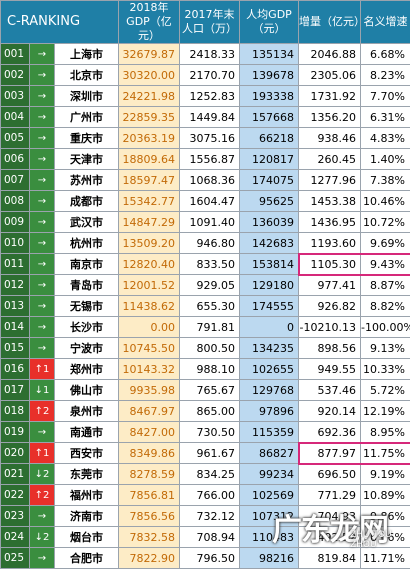 The height and width of the screenshot is (569, 410). What do you see at coordinates (330, 201) in the screenshot?
I see `increment-cell: 1453.38` at bounding box center [330, 201].